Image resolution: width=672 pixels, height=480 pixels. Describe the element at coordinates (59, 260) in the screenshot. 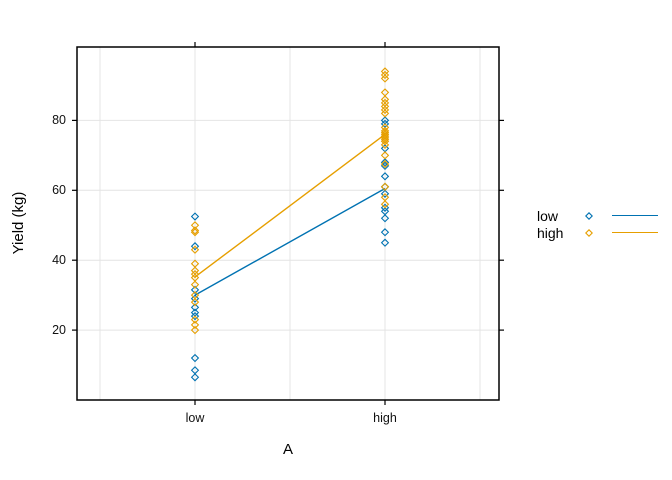

I see `y-tick-label: 40` at that location.